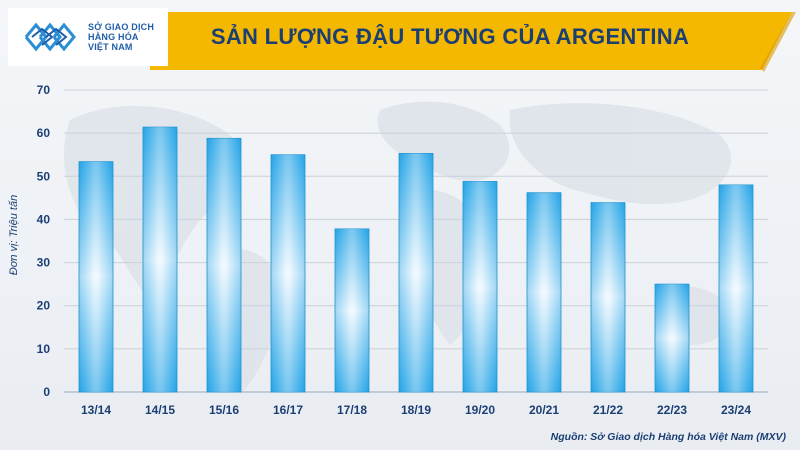  Describe the element at coordinates (44, 263) in the screenshot. I see `y-tick-label: 30` at that location.